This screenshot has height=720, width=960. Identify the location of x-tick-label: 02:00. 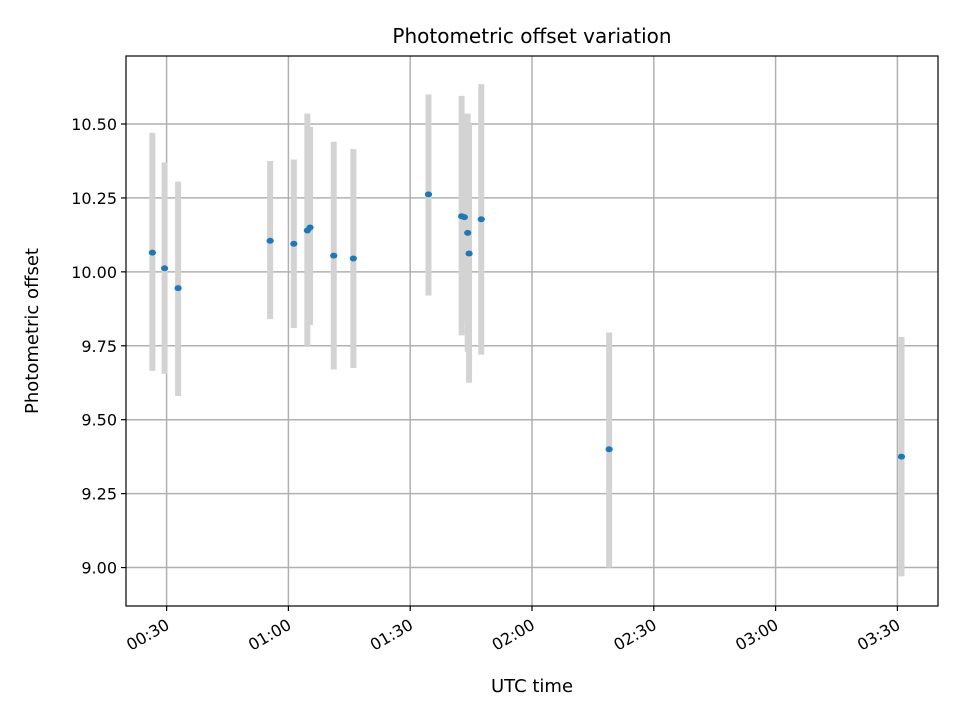
(513, 635).